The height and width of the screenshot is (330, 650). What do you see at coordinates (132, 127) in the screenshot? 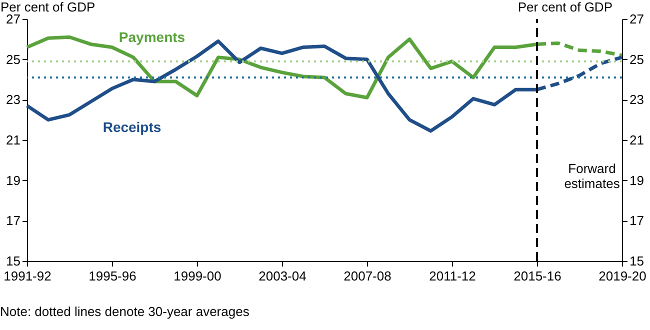
I see `series-label: Receipts` at bounding box center [132, 127].